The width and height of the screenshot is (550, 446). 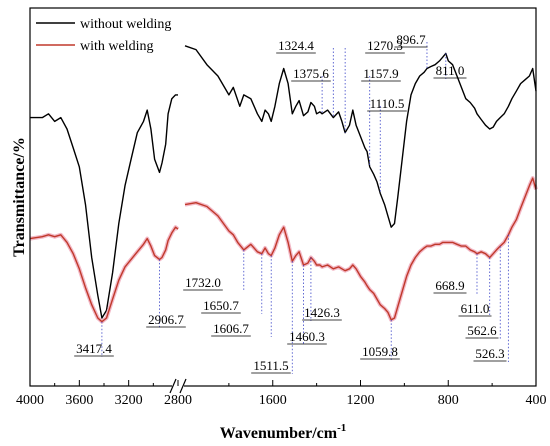 I want to click on peak-annotation: 1157.9, so click(x=381, y=116).